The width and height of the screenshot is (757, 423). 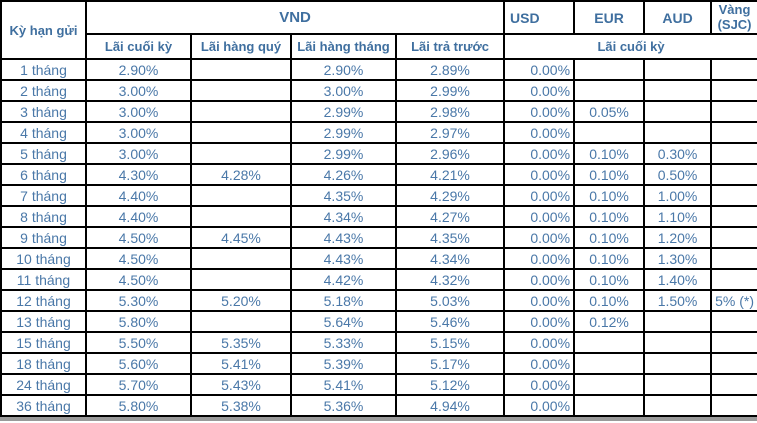 What do you see at coordinates (241, 405) in the screenshot?
I see `cell-vnd-hang-quy: 5.38%` at bounding box center [241, 405].